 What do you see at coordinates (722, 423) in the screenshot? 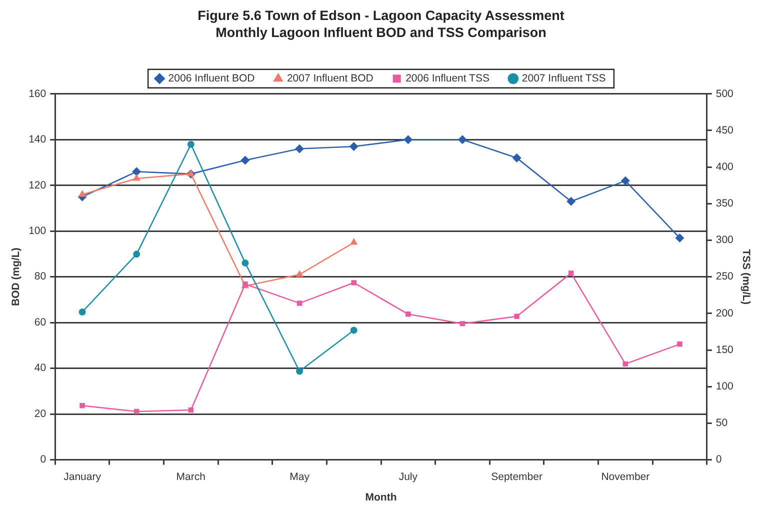
I see `y2-tick-label: 50` at bounding box center [722, 423].